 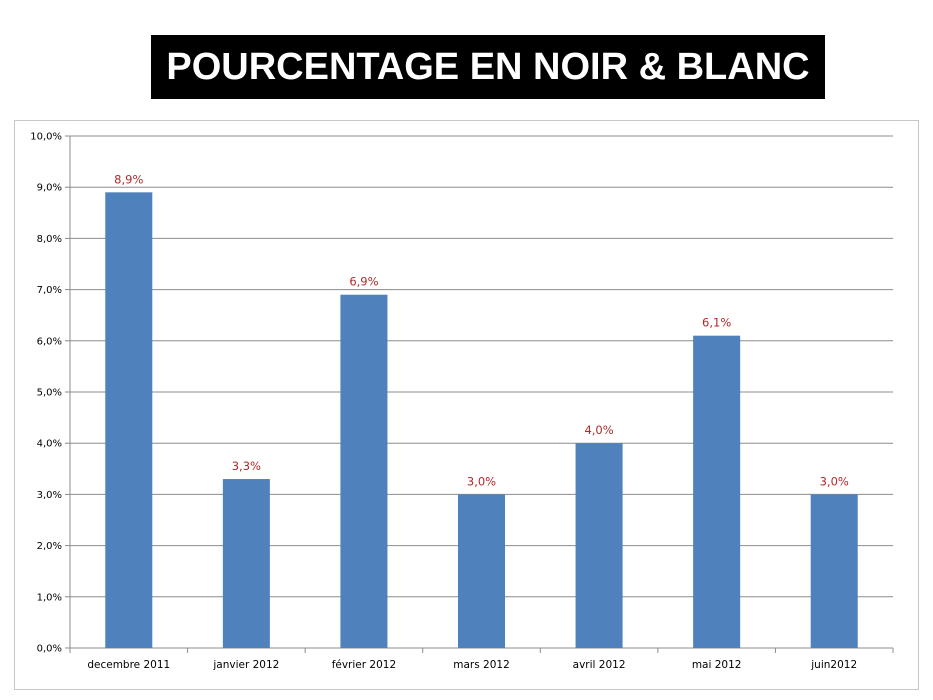 I want to click on data-label: 6,1%, so click(x=716, y=323).